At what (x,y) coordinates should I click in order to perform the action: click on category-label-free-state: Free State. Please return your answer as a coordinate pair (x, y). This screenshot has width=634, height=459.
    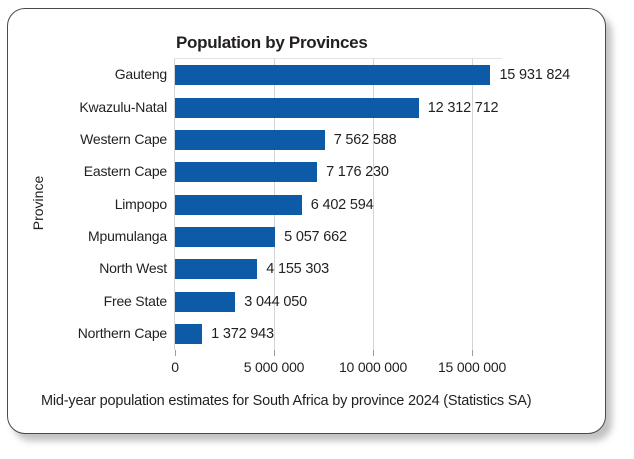
    Looking at the image, I should click on (135, 300).